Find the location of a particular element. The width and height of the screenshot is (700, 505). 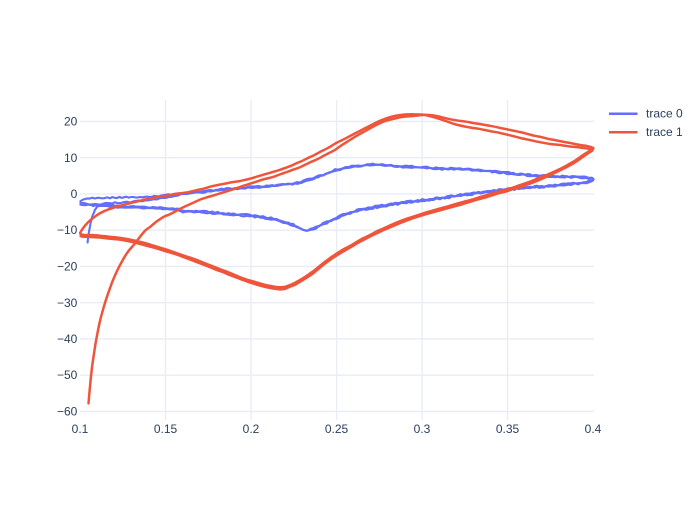

svg-text: 0.3 is located at coordinates (422, 429).